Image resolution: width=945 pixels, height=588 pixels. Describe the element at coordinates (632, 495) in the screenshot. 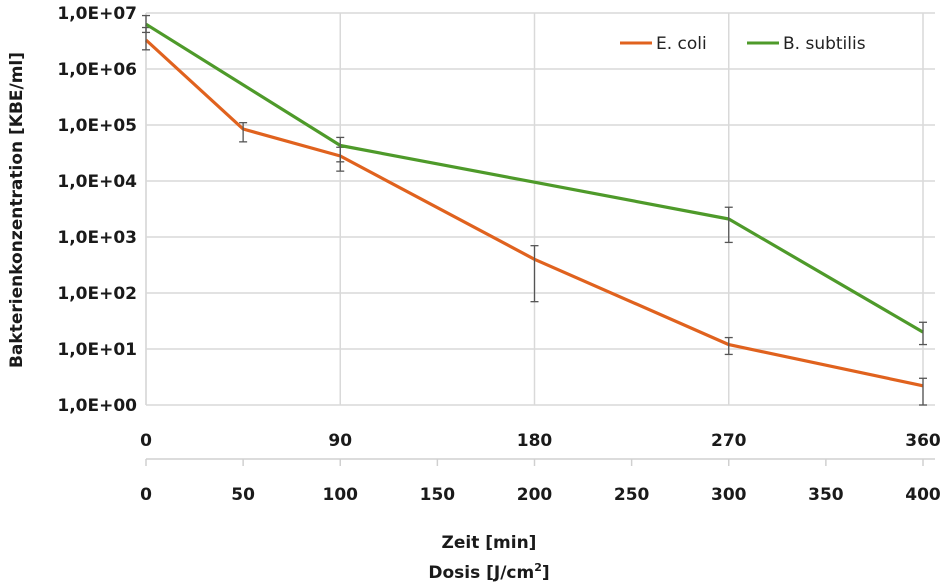

I see `x-dose-tick-label: 250` at that location.